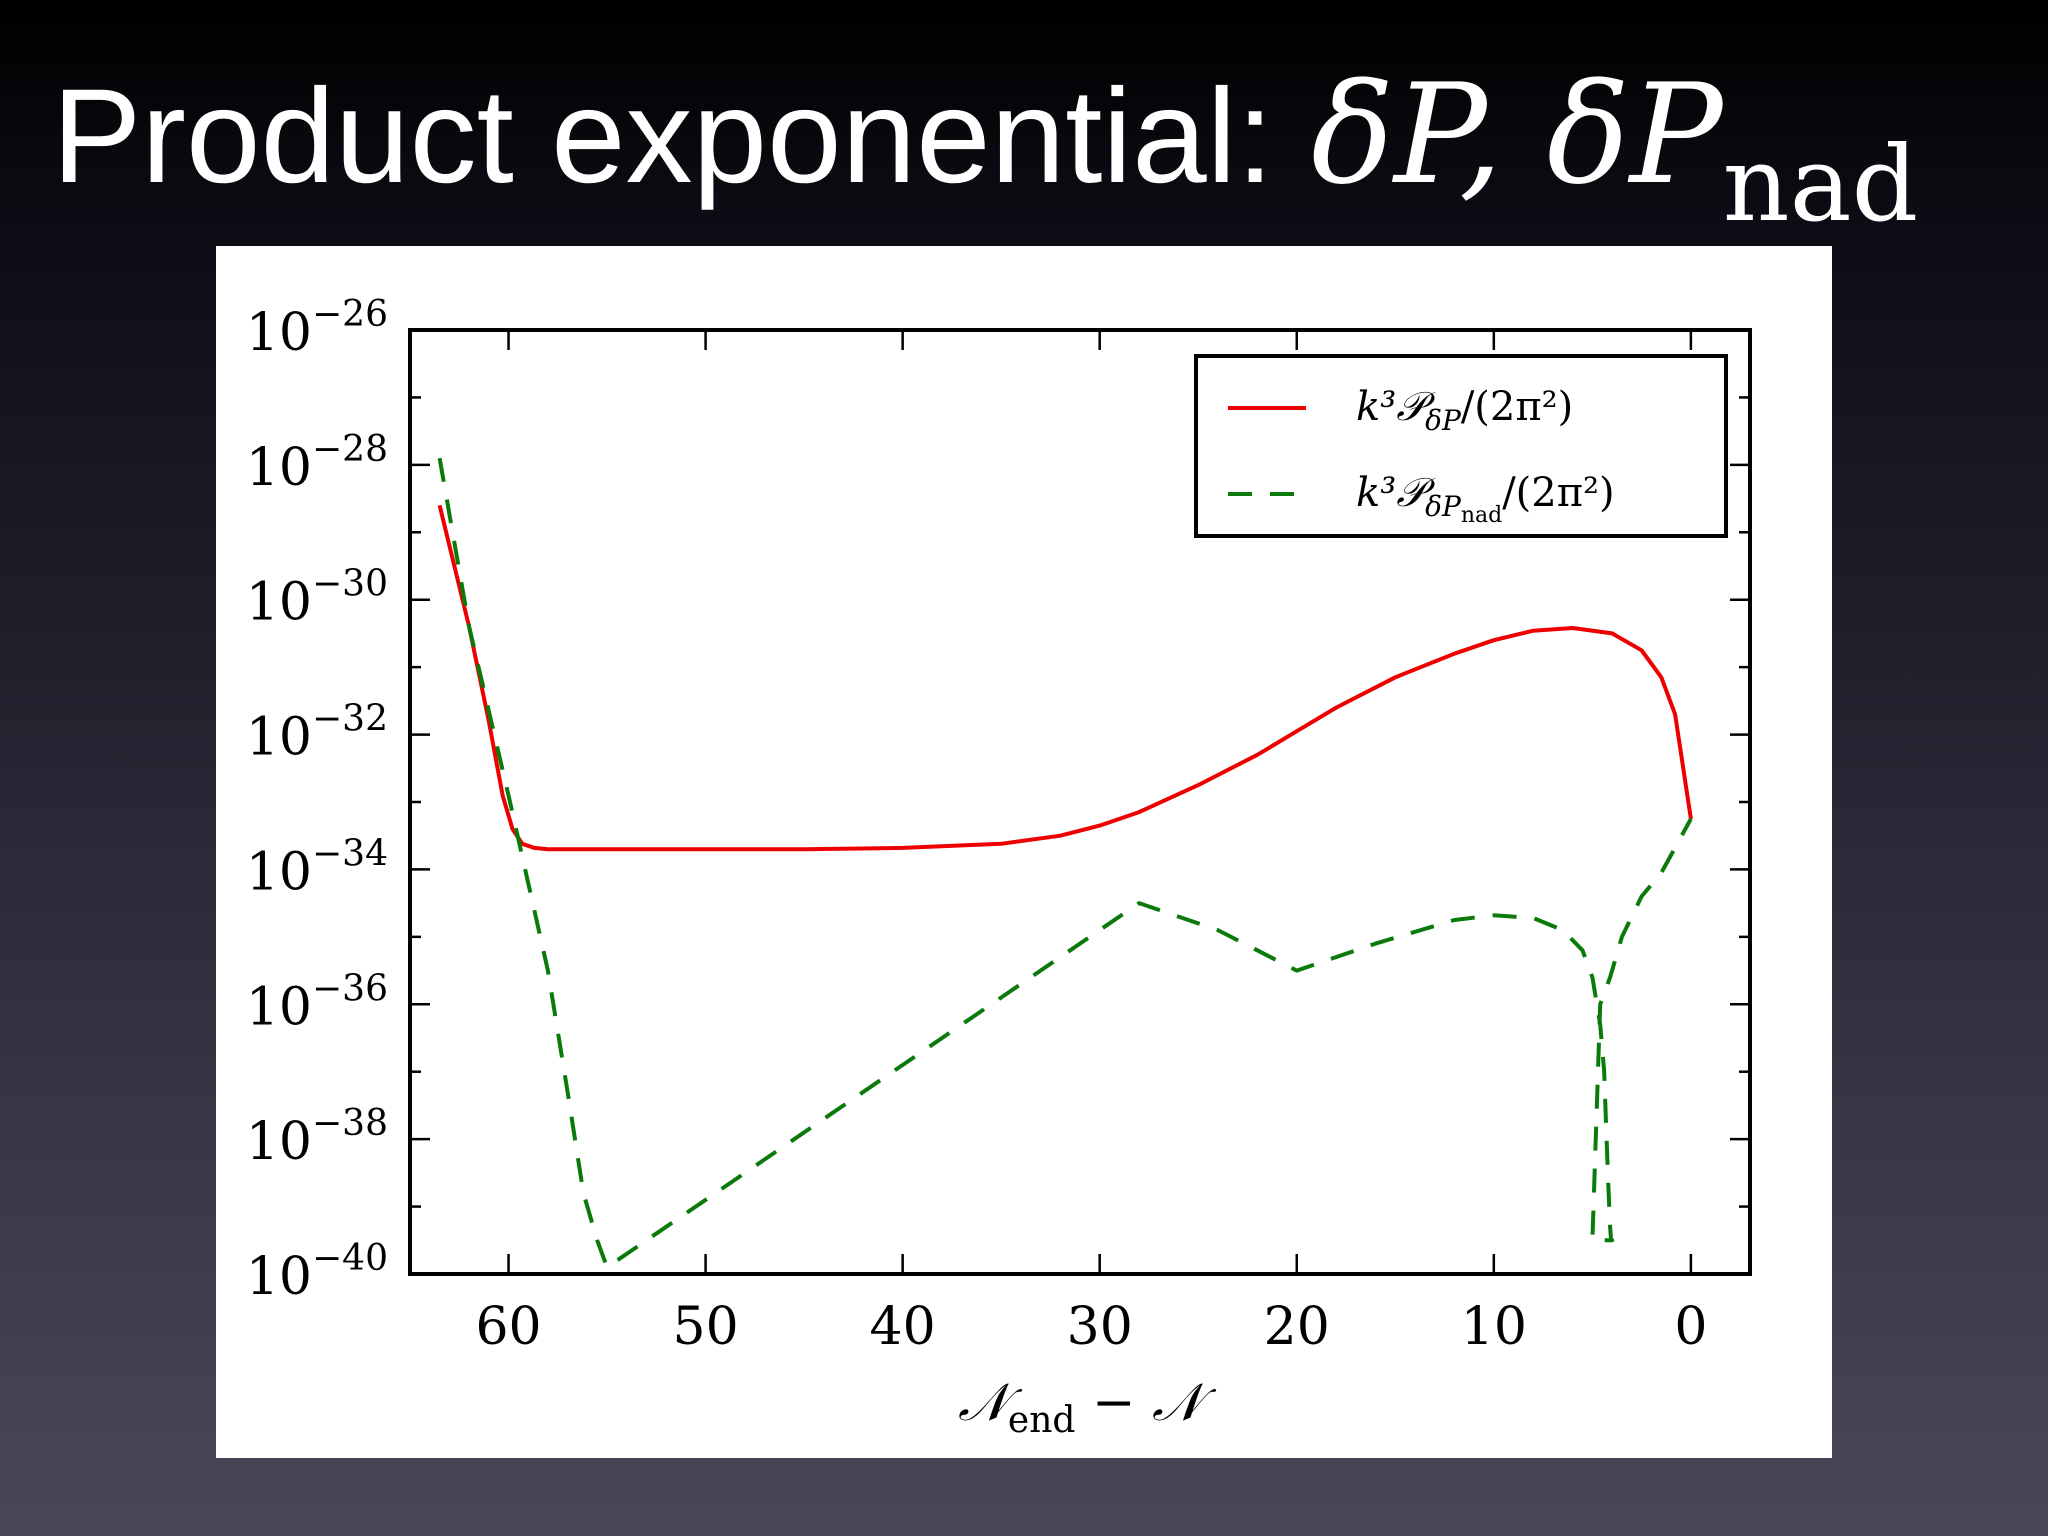  What do you see at coordinates (1042, 1420) in the screenshot?
I see `x-axis-label-sub: end` at bounding box center [1042, 1420].